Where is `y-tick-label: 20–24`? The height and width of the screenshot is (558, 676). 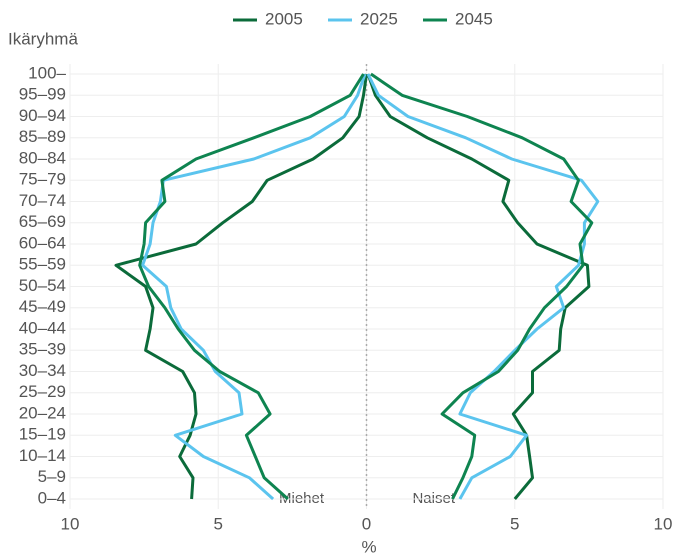
y-tick-label: 20–24 is located at coordinates (42, 412).